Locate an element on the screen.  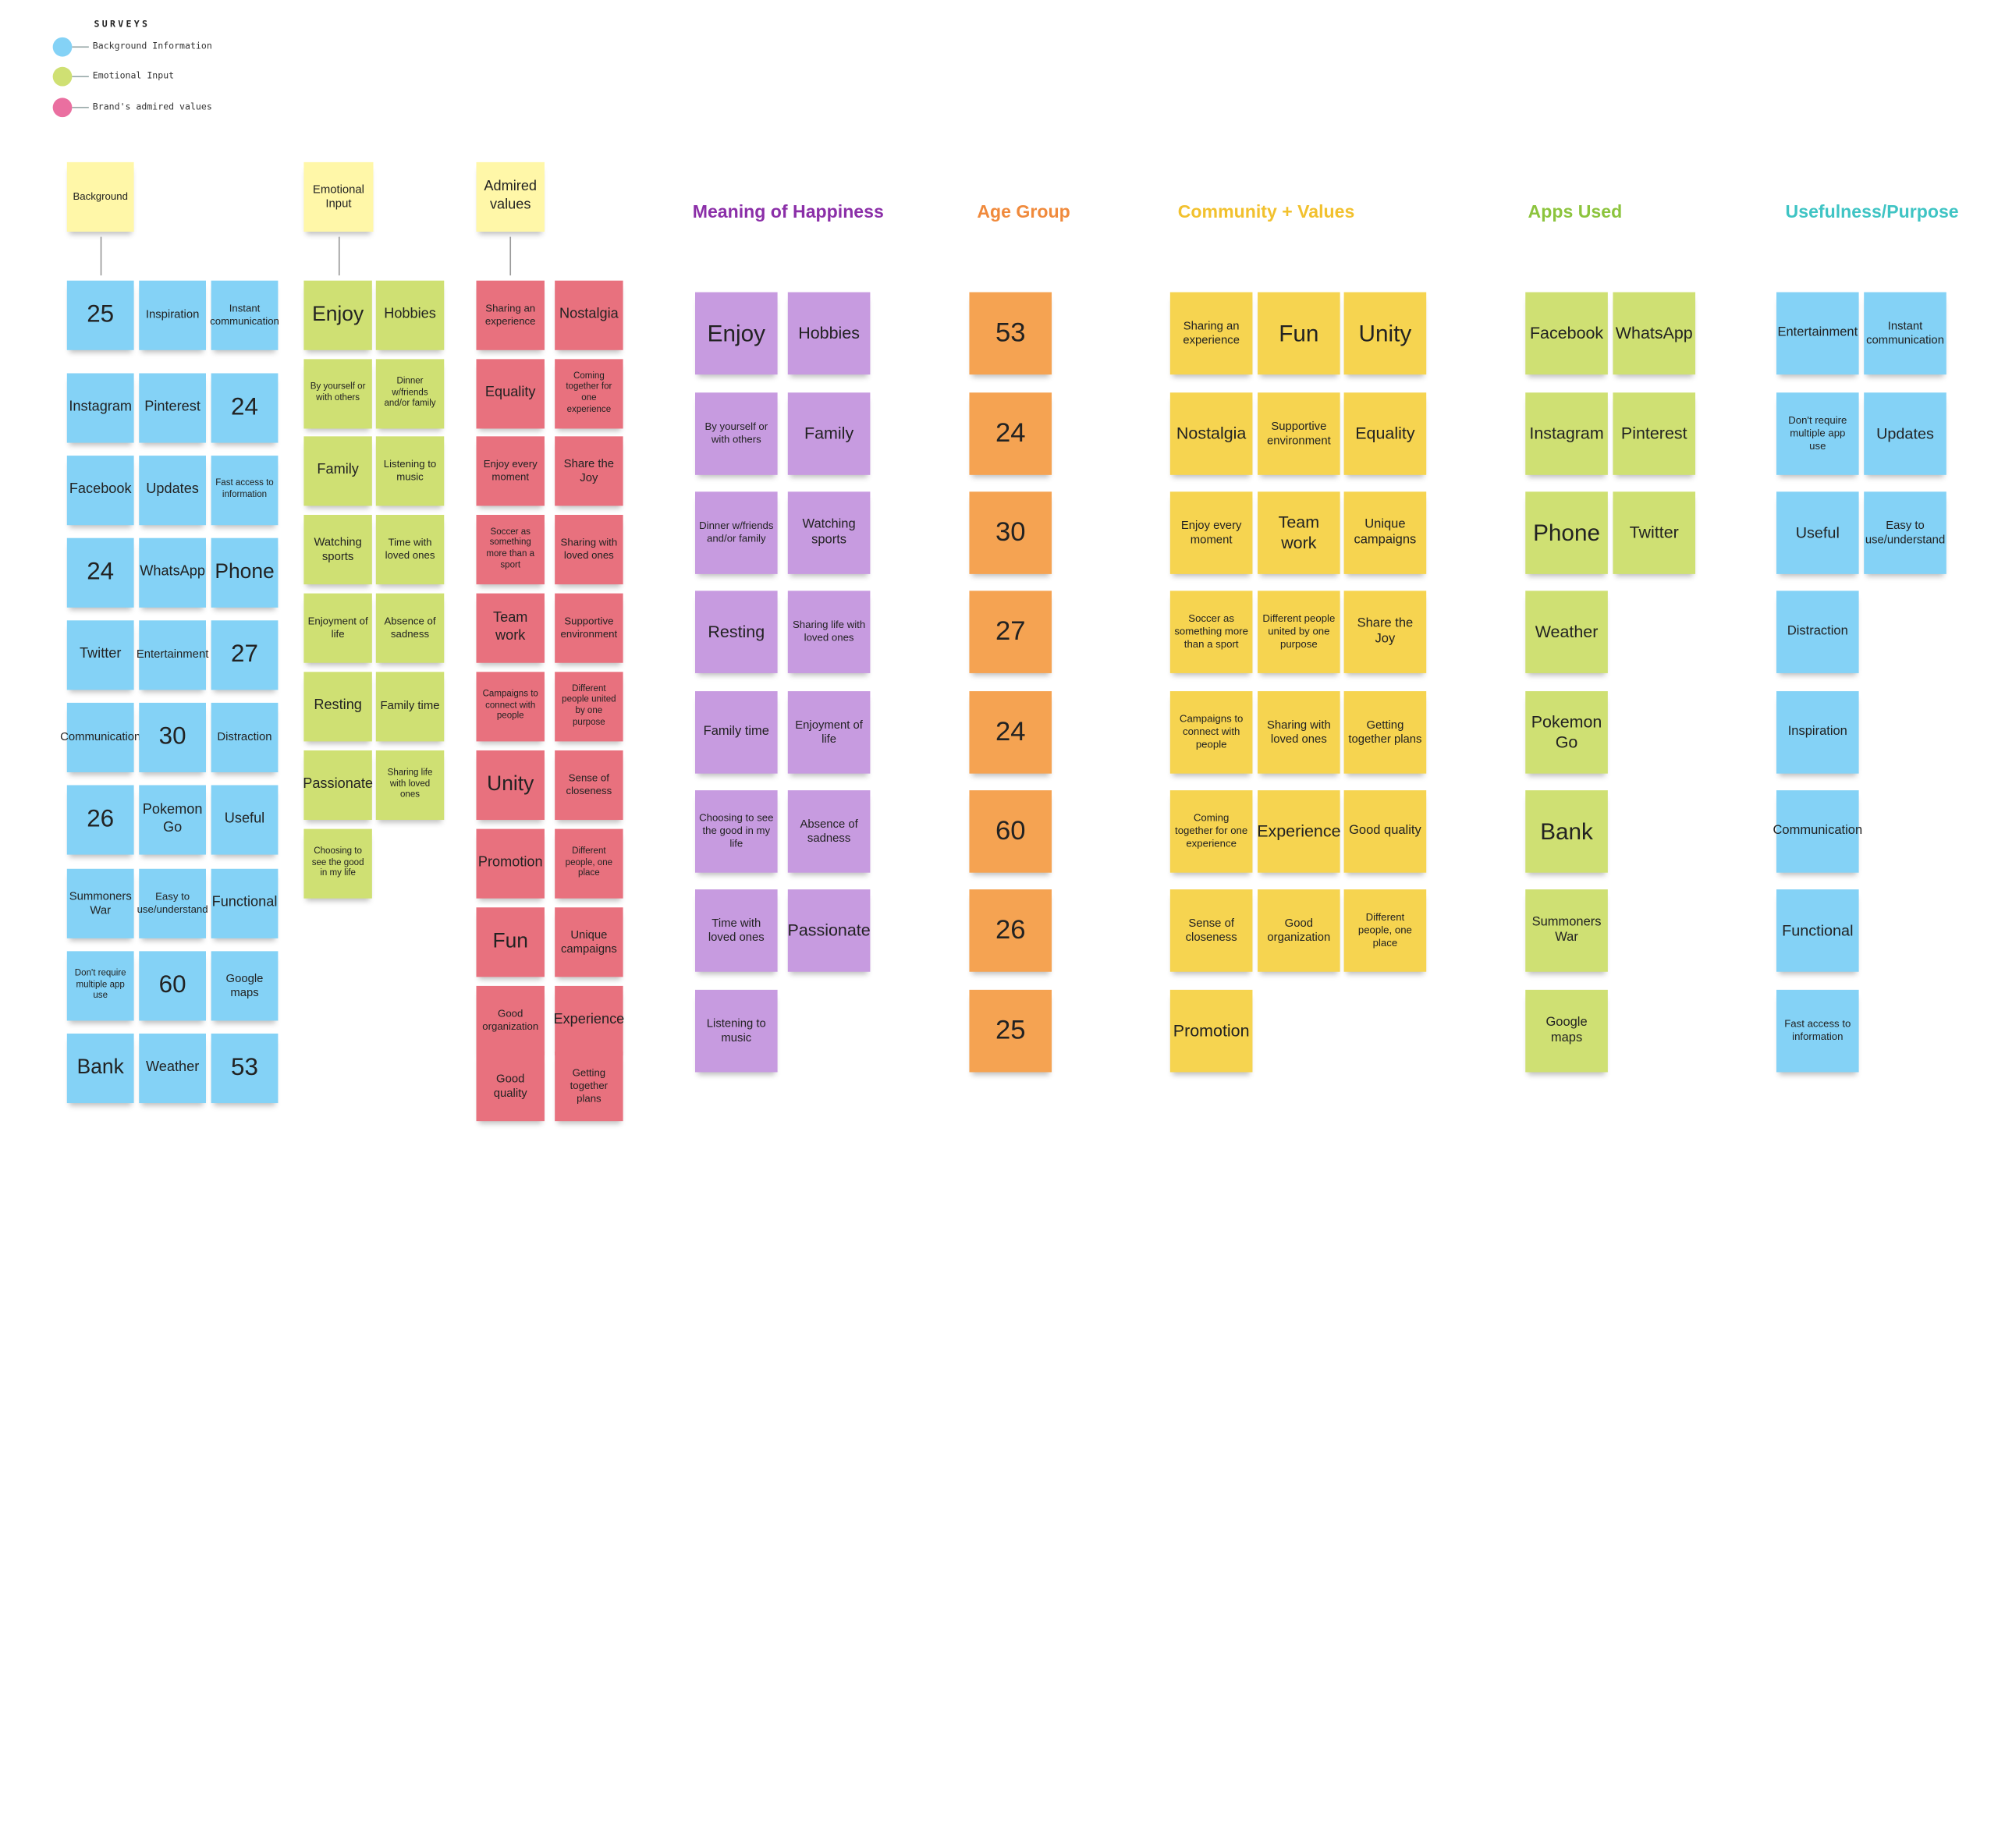
sticky-note: Hobbies is located at coordinates (410, 315).